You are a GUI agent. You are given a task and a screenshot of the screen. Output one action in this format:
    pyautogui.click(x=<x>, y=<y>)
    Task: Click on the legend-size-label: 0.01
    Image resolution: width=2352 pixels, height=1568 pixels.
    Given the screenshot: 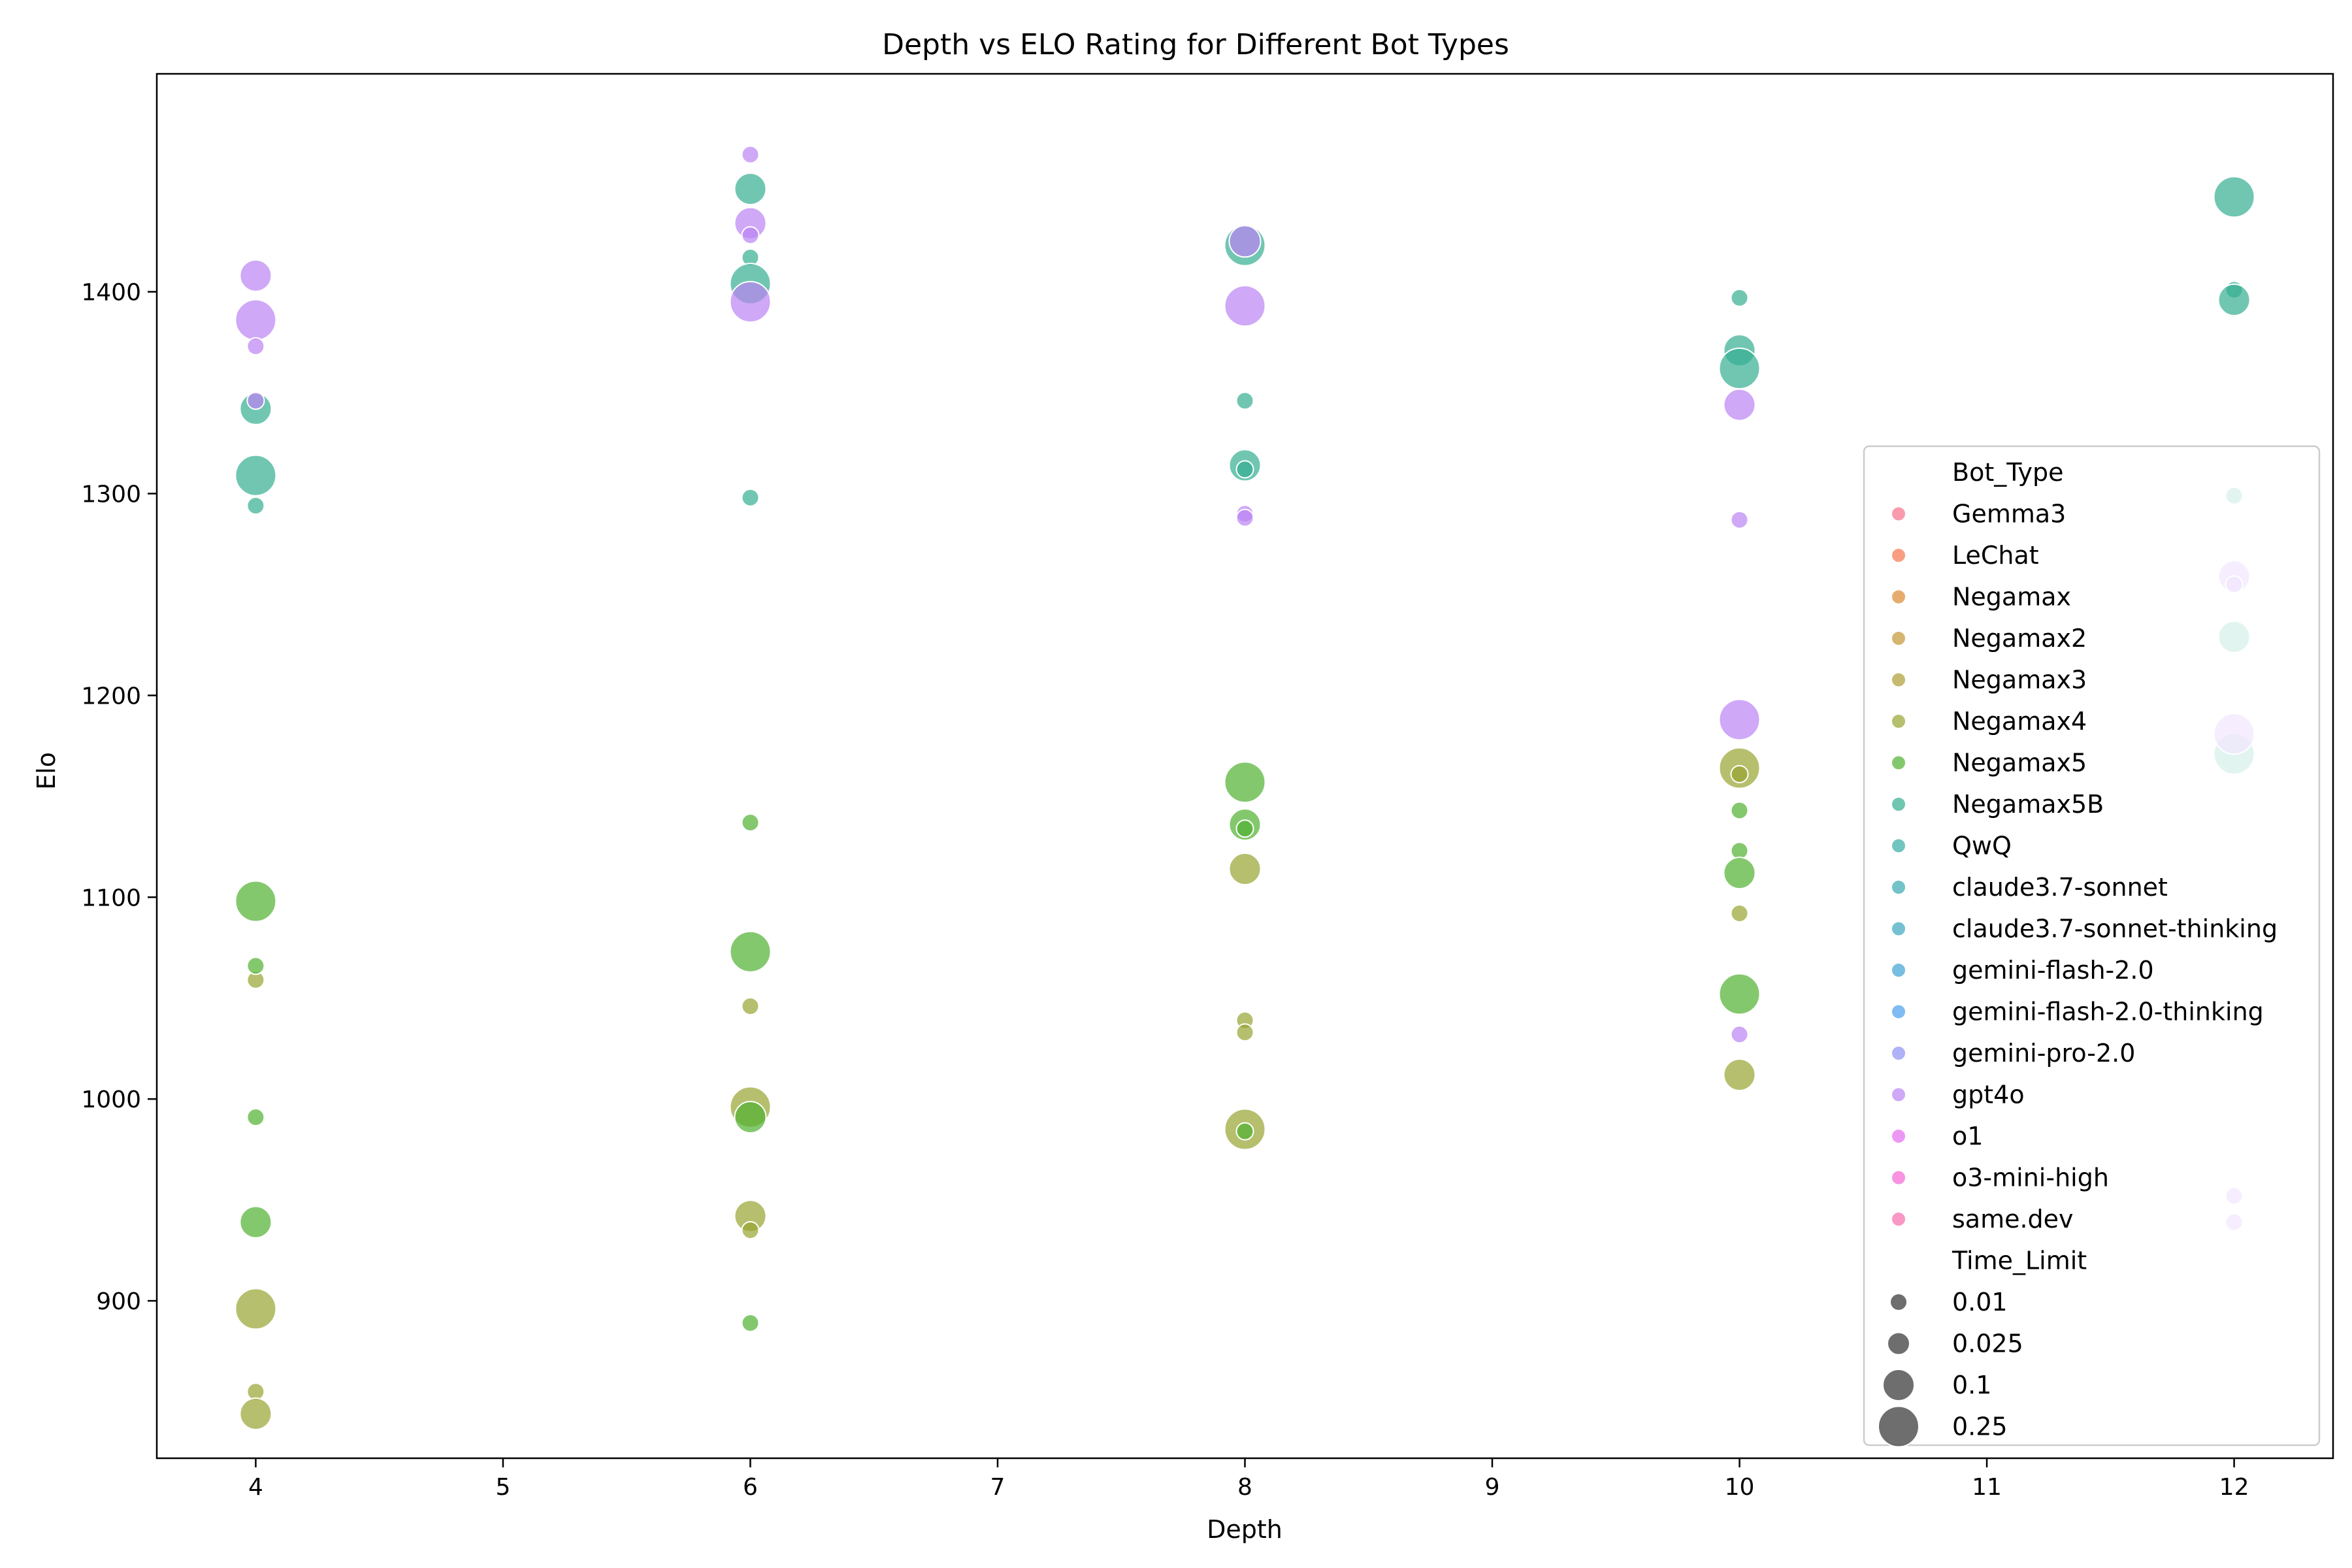 What is the action you would take?
    pyautogui.click(x=1980, y=1302)
    